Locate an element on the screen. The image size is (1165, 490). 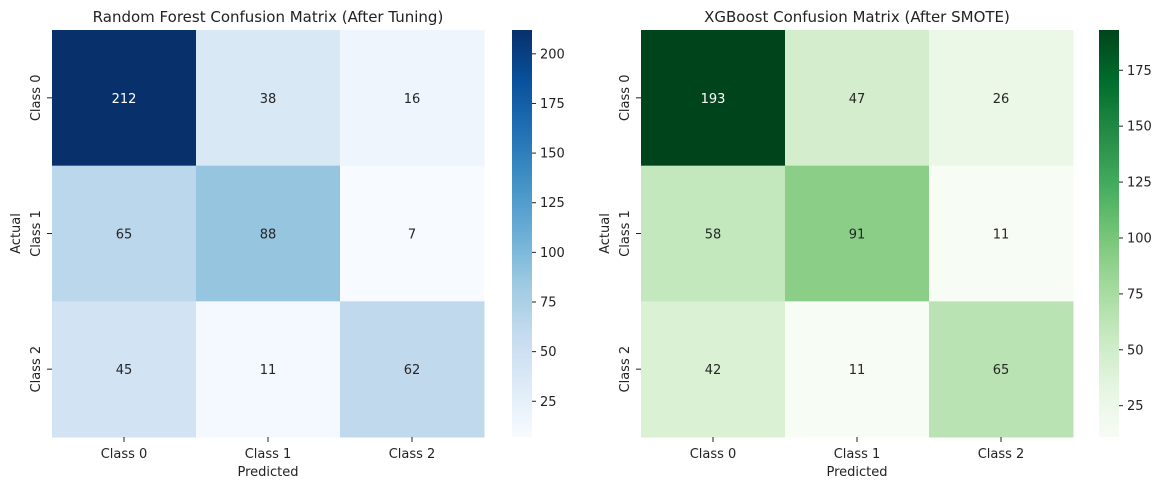
cell-value-label: 7 is located at coordinates (412, 235).